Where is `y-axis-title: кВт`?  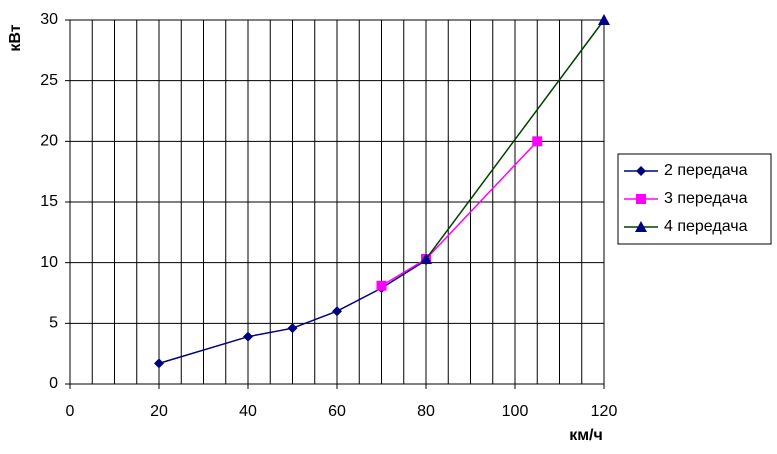 y-axis-title: кВт is located at coordinates (15, 37).